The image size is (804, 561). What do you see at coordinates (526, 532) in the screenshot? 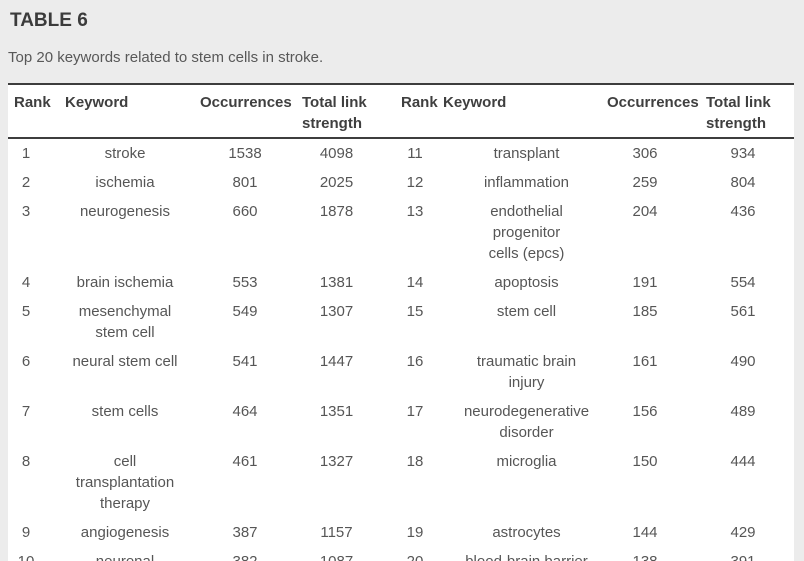
I see `keyword-cell: astrocytes` at bounding box center [526, 532].